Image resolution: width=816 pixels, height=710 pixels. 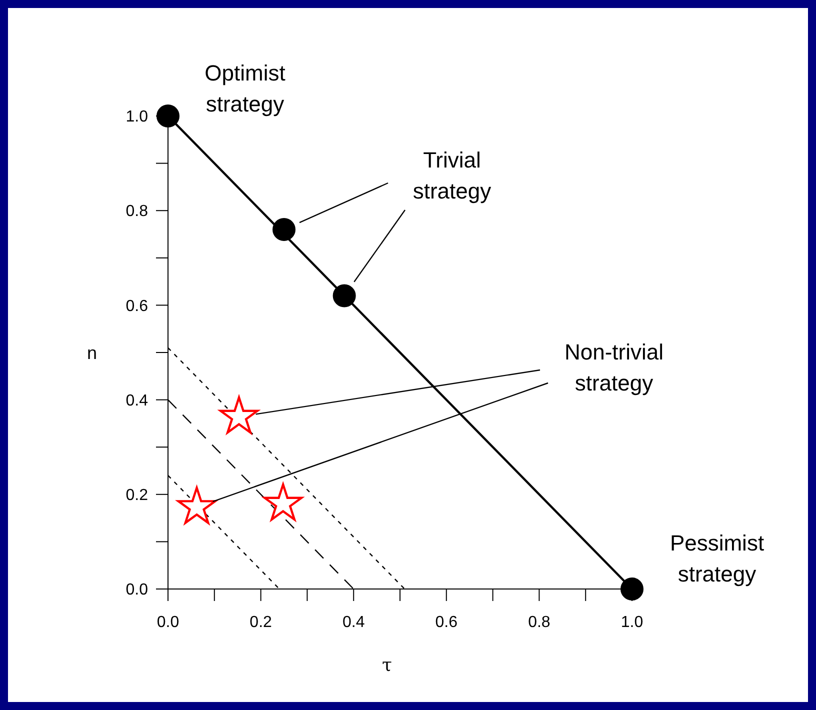 I want to click on series-label: Pessimist strategy, so click(x=717, y=558).